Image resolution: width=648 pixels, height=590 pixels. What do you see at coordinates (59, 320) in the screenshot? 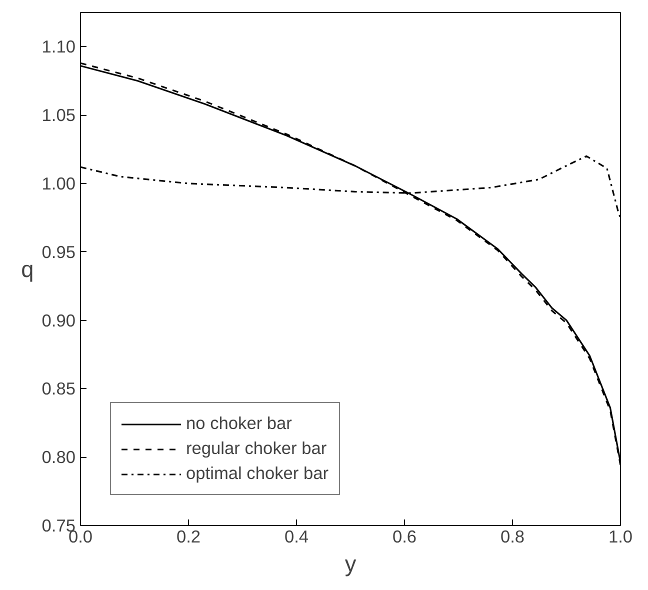
I see `y-tick-label: 0.90` at bounding box center [59, 320].